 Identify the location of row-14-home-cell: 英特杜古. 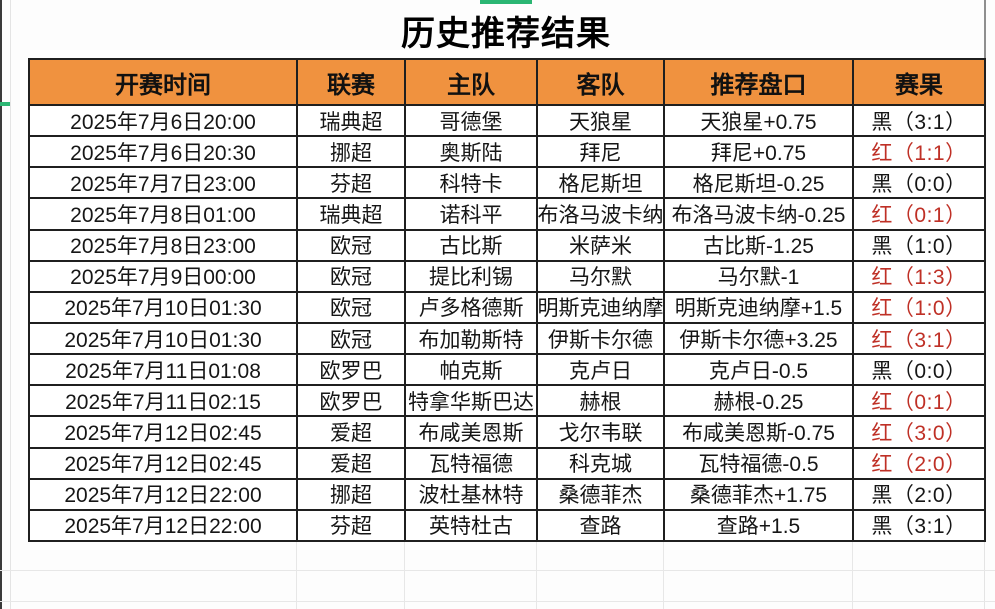
(472, 526).